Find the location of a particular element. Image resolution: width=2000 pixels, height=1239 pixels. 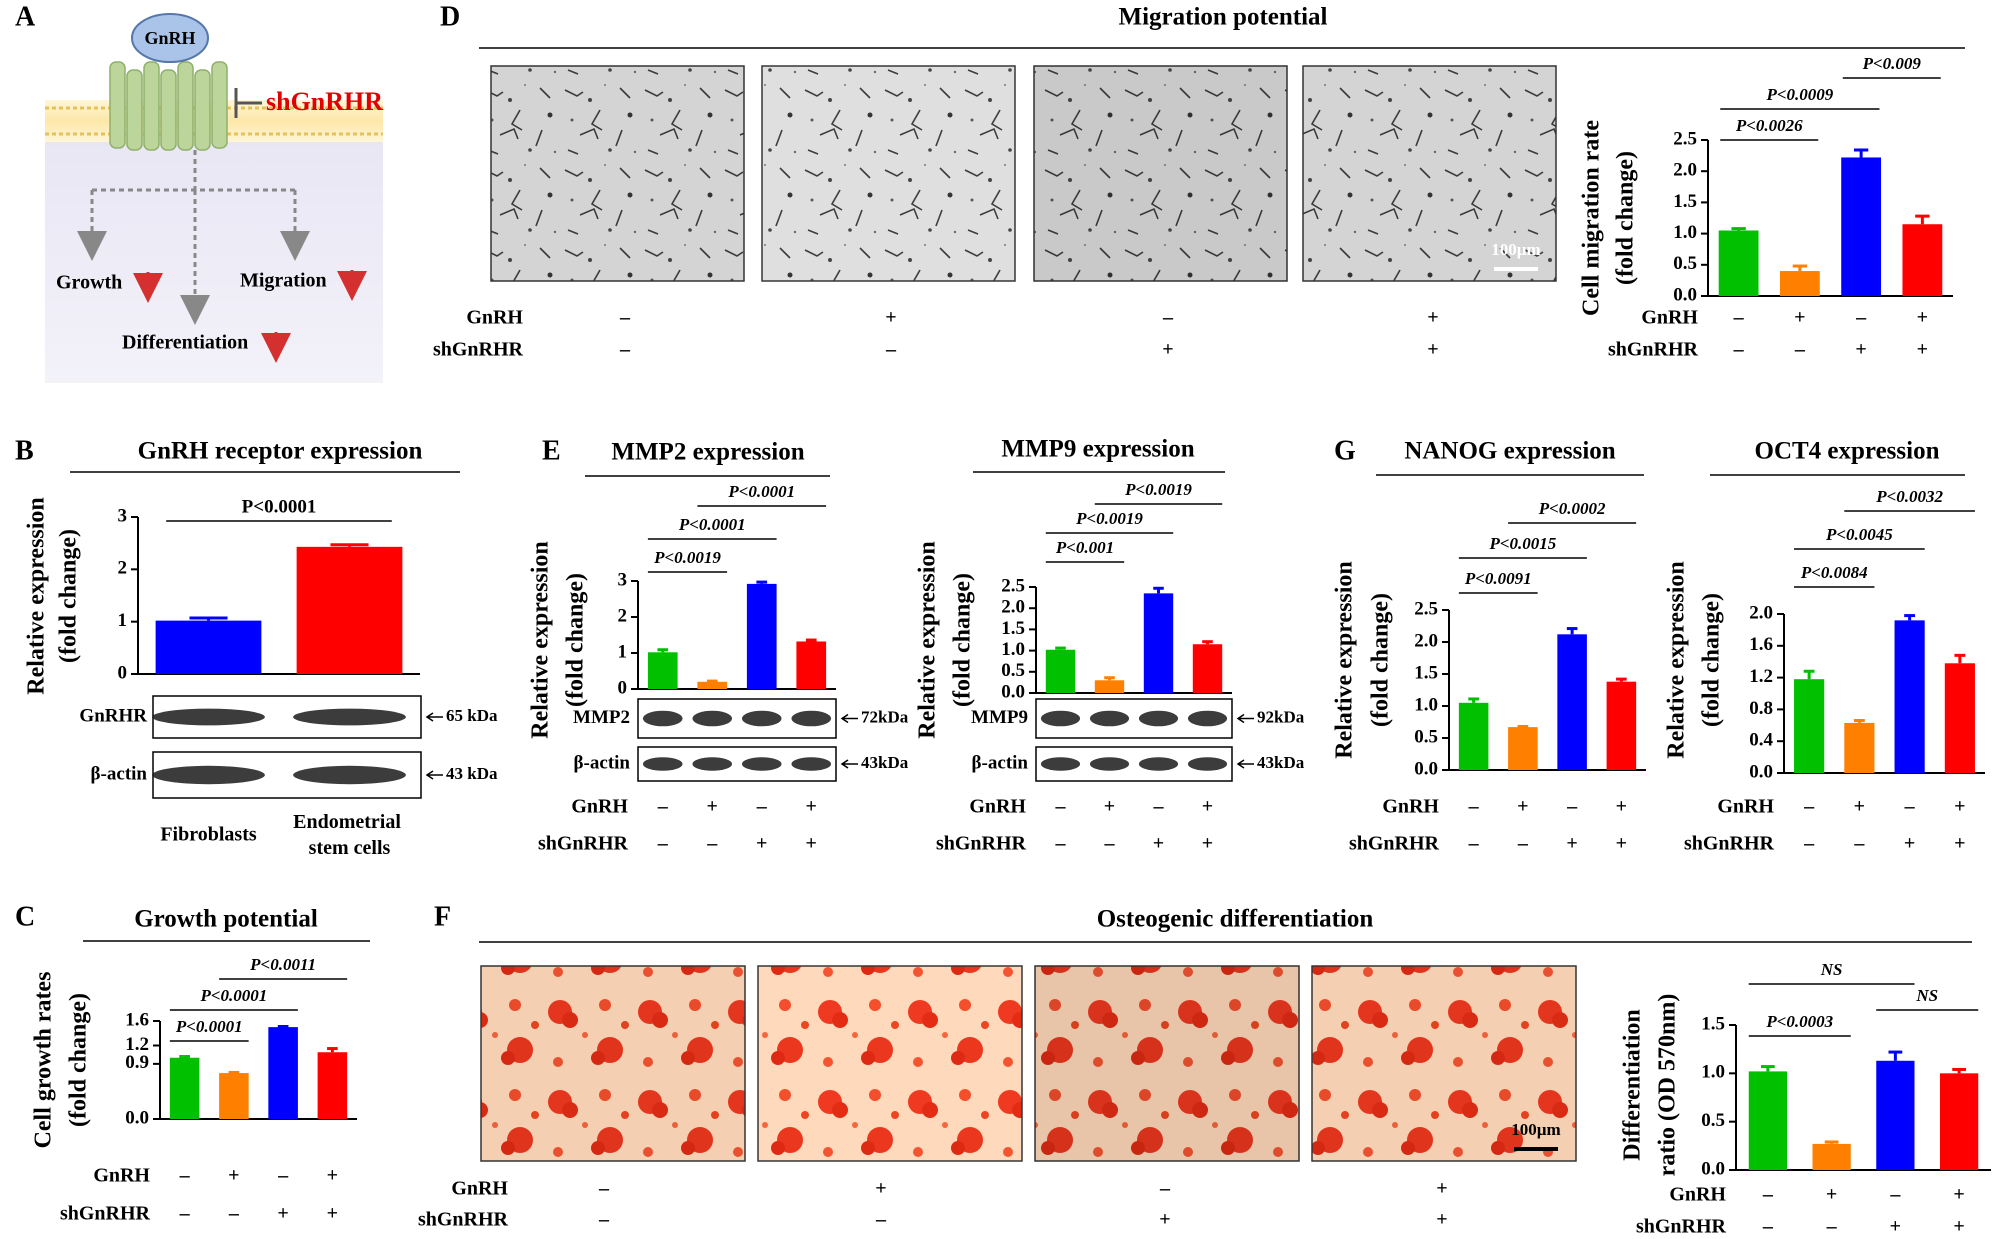

y-tick-label: 0.5 is located at coordinates (1713, 1120).